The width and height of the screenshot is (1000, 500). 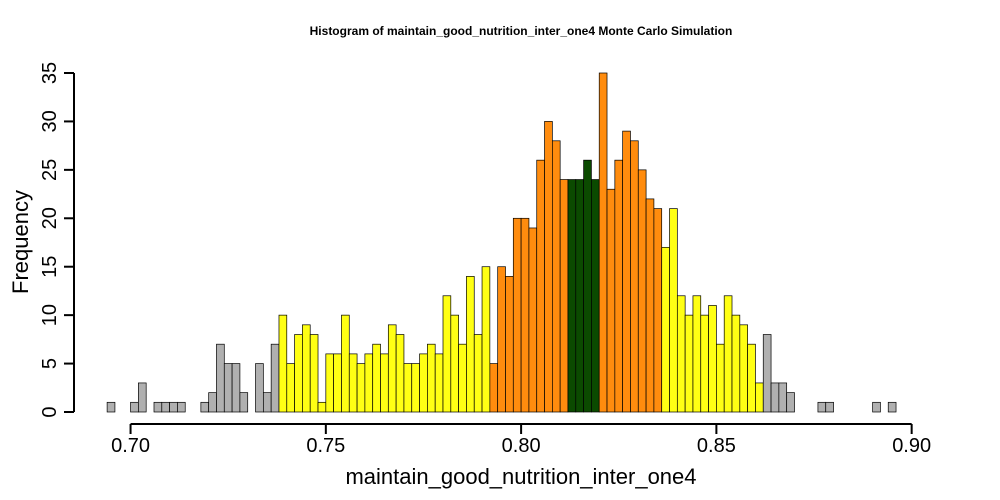 I want to click on y-axis-label: Frequency, so click(x=20, y=242).